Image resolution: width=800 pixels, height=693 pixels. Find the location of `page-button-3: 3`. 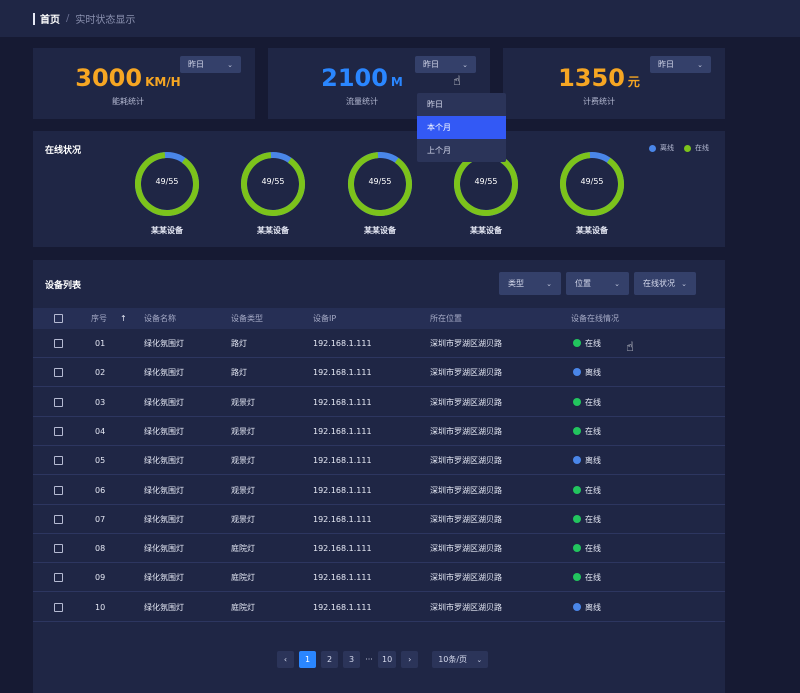

page-button-3: 3 is located at coordinates (351, 659).